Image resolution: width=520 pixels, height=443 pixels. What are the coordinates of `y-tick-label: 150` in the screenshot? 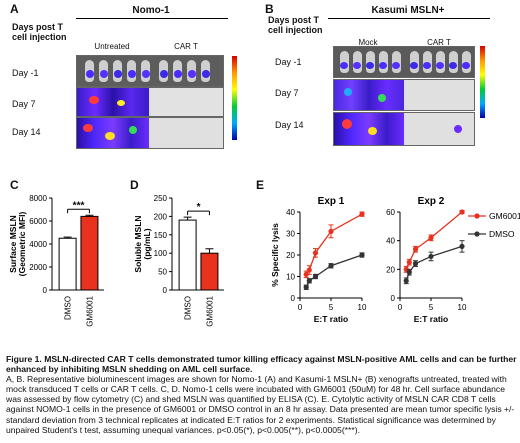 It's located at (161, 235).